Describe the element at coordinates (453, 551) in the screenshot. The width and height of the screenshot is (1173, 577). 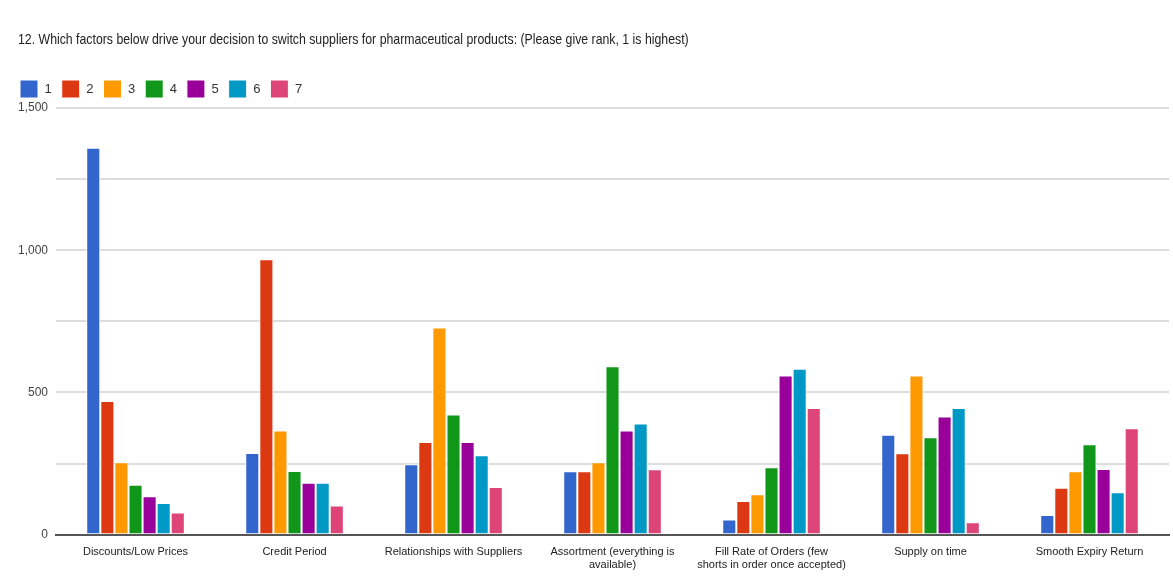
I see `x-tick-label: Relationships with Suppliers` at that location.